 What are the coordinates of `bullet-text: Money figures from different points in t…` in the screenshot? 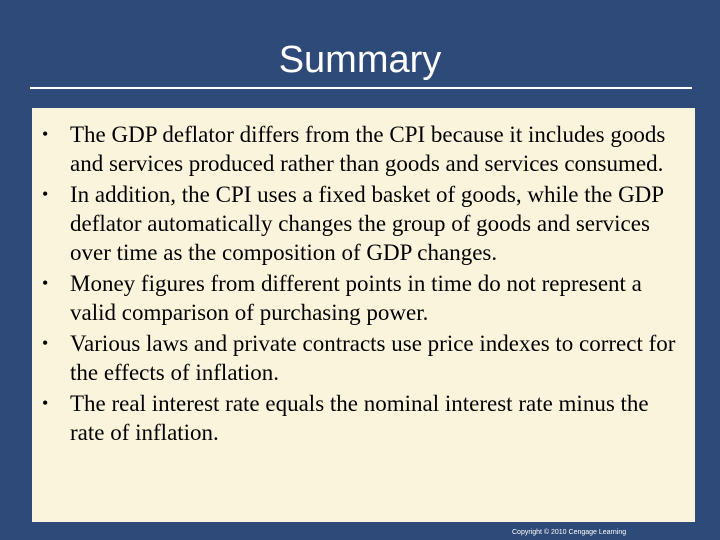 It's located at (356, 298).